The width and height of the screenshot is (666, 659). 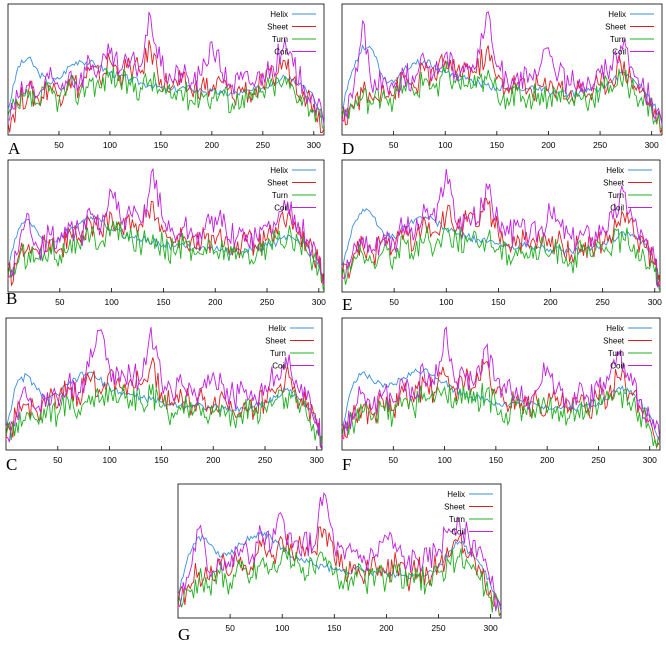 I want to click on panel-d: 50 100 150 200 250 300 Helix Sheet Turn Coil D, so click(x=502, y=80).